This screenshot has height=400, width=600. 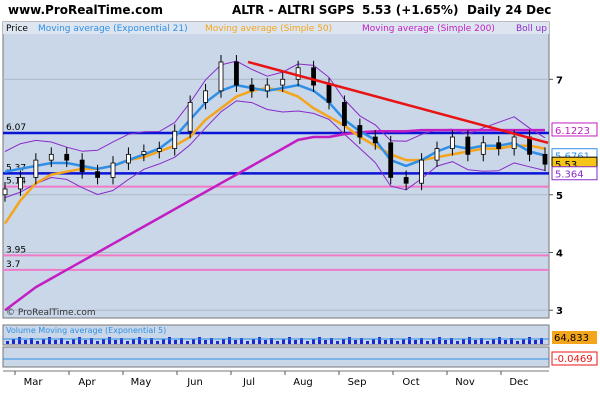 What do you see at coordinates (268, 29) in the screenshot?
I see `legend-sma50: Moving average (Simple 50)` at bounding box center [268, 29].